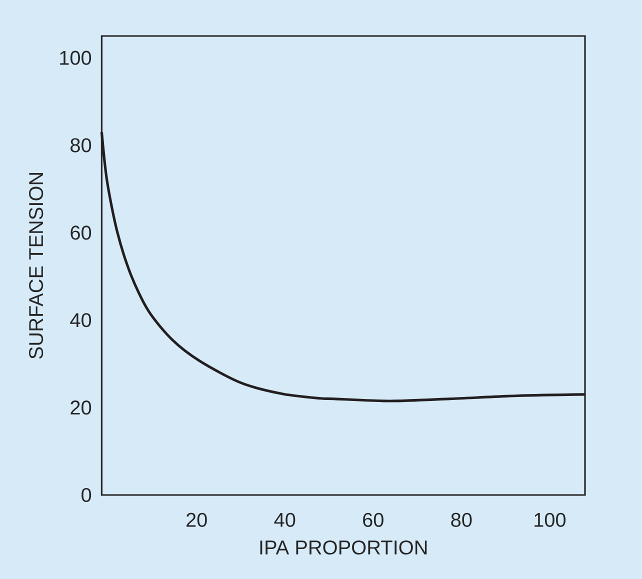  What do you see at coordinates (461, 519) in the screenshot?
I see `x-tick-label: 80` at bounding box center [461, 519].